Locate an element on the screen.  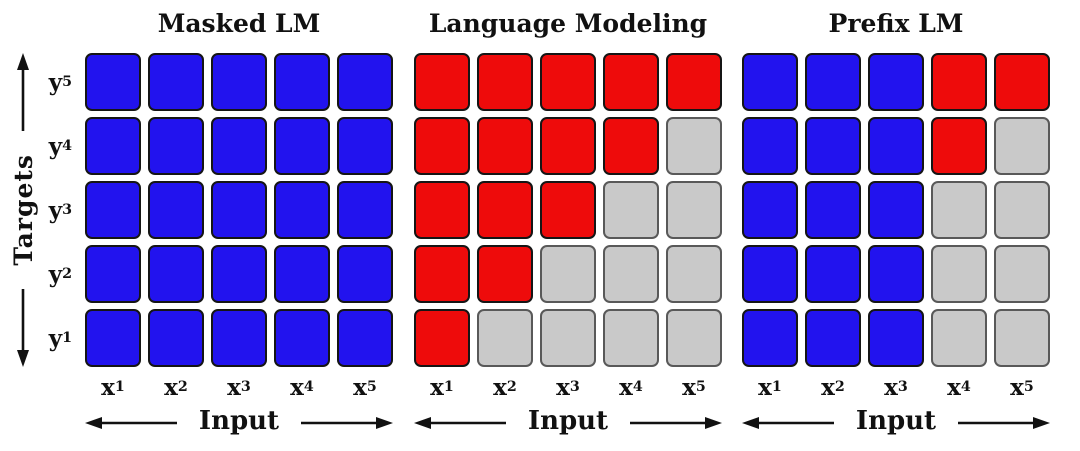
cell-y5x5-blue is located at coordinates (365, 82).